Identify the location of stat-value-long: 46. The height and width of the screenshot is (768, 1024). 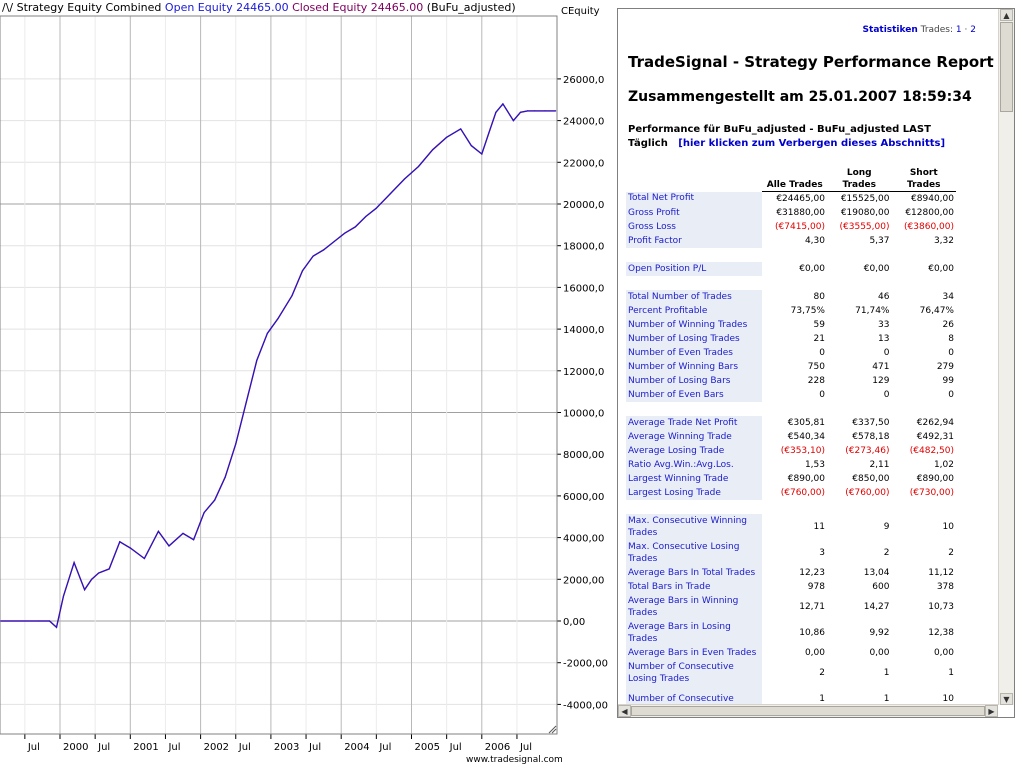
(884, 296).